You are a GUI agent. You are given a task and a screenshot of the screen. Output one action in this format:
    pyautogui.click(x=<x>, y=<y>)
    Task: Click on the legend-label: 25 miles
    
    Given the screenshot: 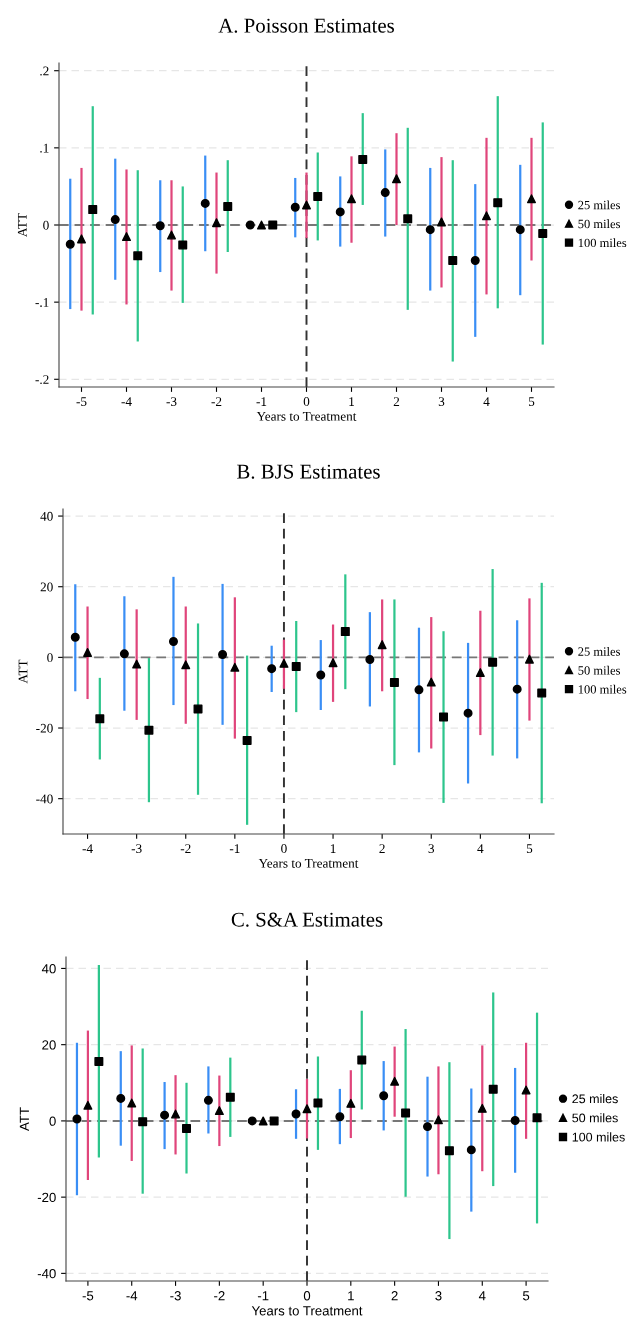 What is the action you would take?
    pyautogui.click(x=599, y=651)
    